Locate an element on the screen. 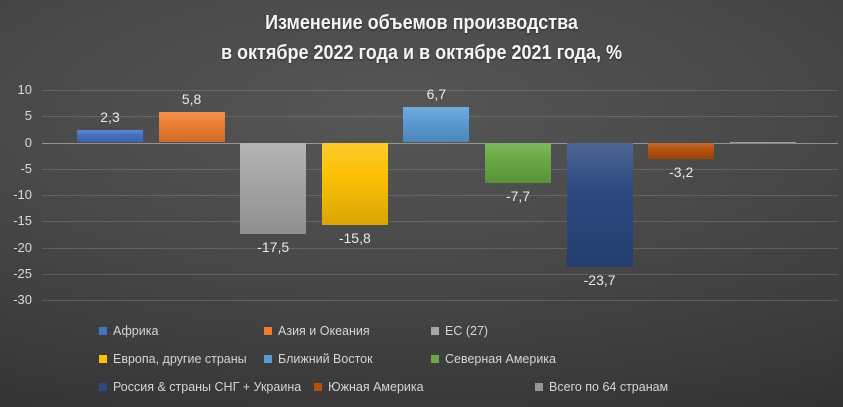 The image size is (843, 407). legend-item-7: Южная Америка is located at coordinates (369, 387).